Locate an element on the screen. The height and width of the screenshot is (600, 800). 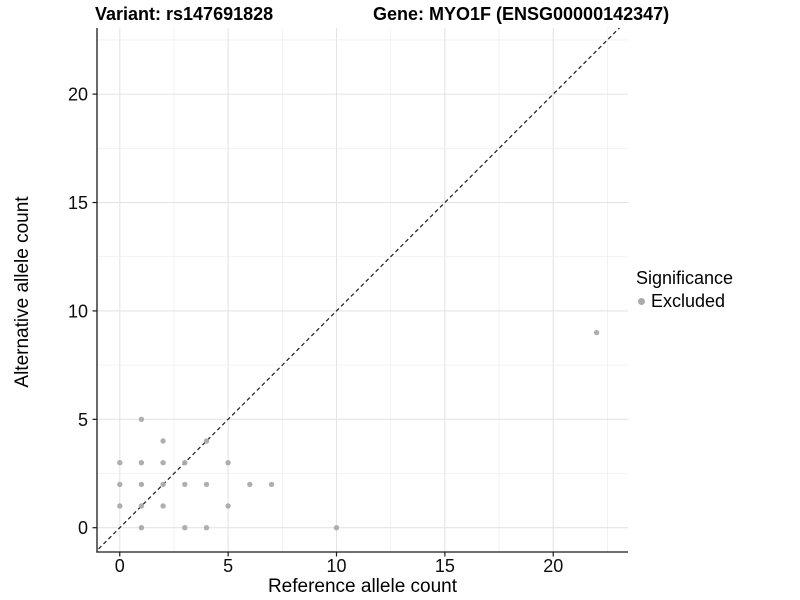
y-tick-label: 0 is located at coordinates (83, 528).